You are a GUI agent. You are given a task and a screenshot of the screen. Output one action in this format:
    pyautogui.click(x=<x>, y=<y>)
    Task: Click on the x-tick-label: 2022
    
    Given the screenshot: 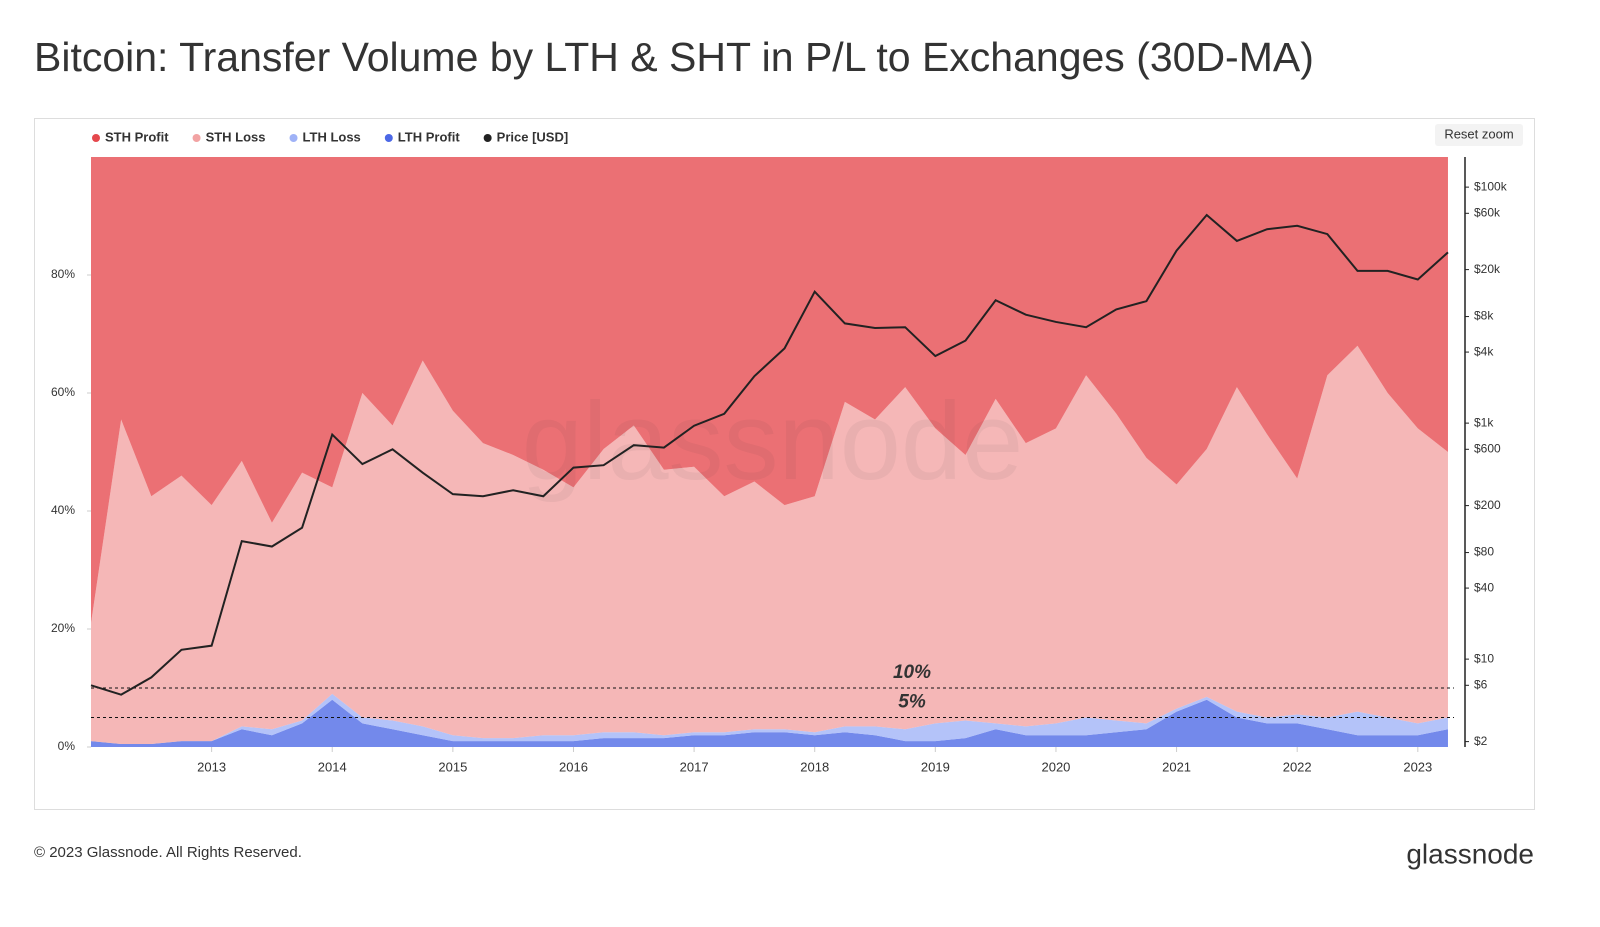 What is the action you would take?
    pyautogui.click(x=1297, y=766)
    